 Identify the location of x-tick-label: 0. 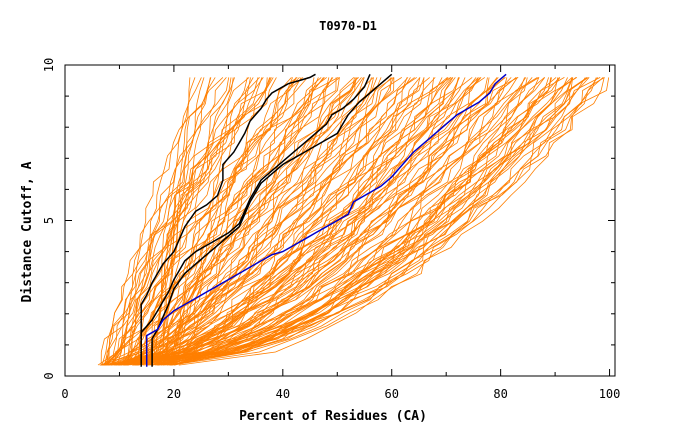
(64, 394).